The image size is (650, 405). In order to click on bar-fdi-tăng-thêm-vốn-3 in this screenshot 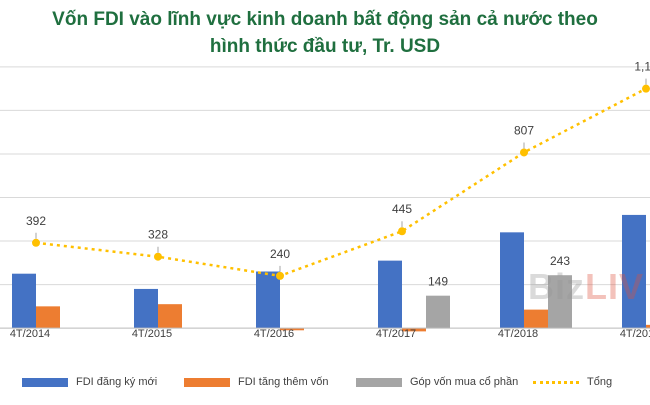, I will do `click(414, 330)`.